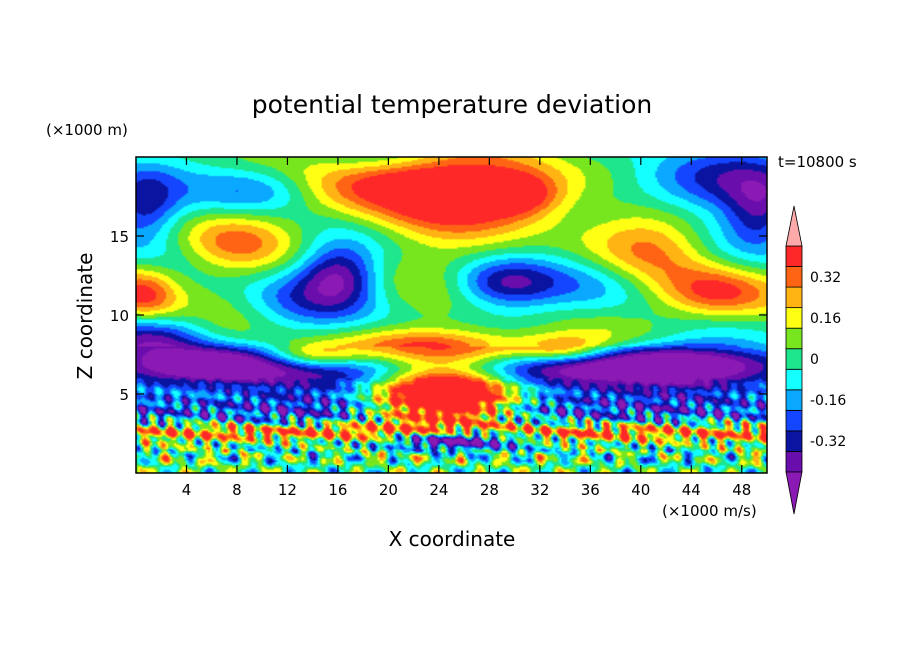 The height and width of the screenshot is (654, 904). Describe the element at coordinates (119, 237) in the screenshot. I see `y-tick-label: 15` at that location.